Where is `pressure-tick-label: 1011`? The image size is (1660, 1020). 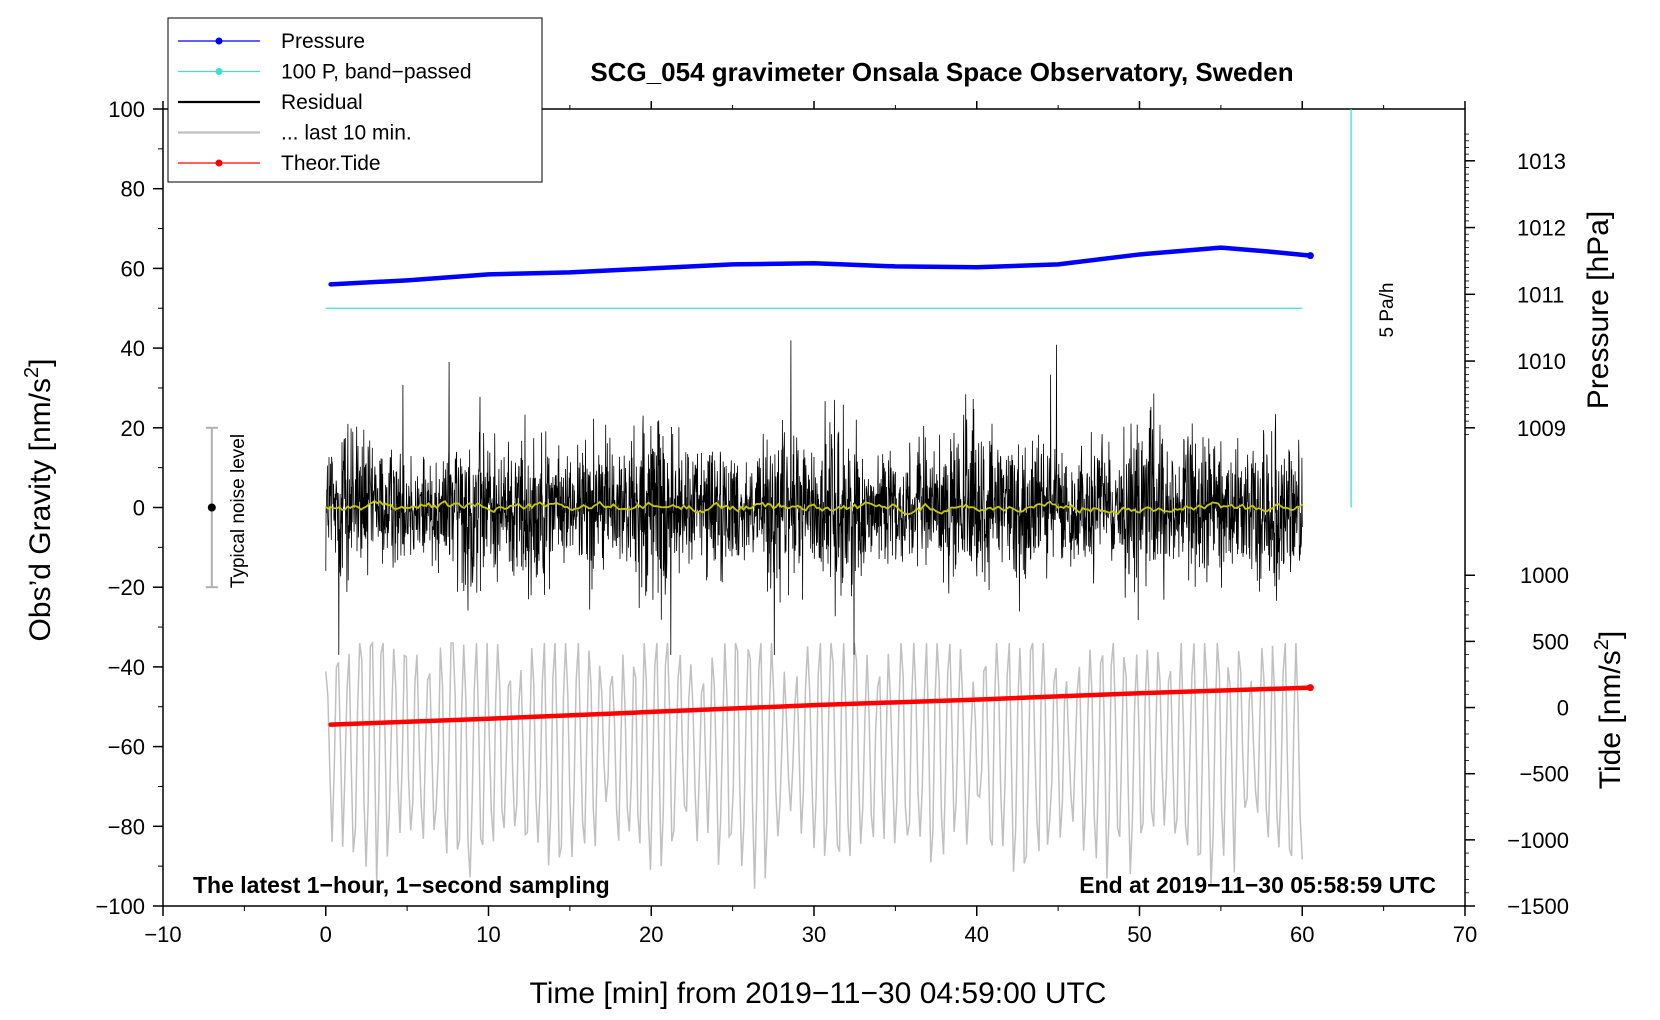
pressure-tick-label: 1011 is located at coordinates (1540, 294).